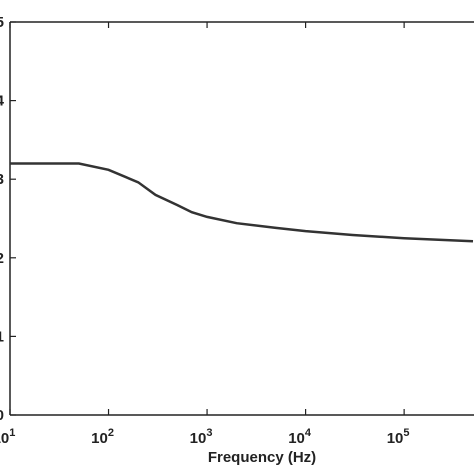 The width and height of the screenshot is (474, 474). I want to click on x-tick-exponent: 5, so click(406, 433).